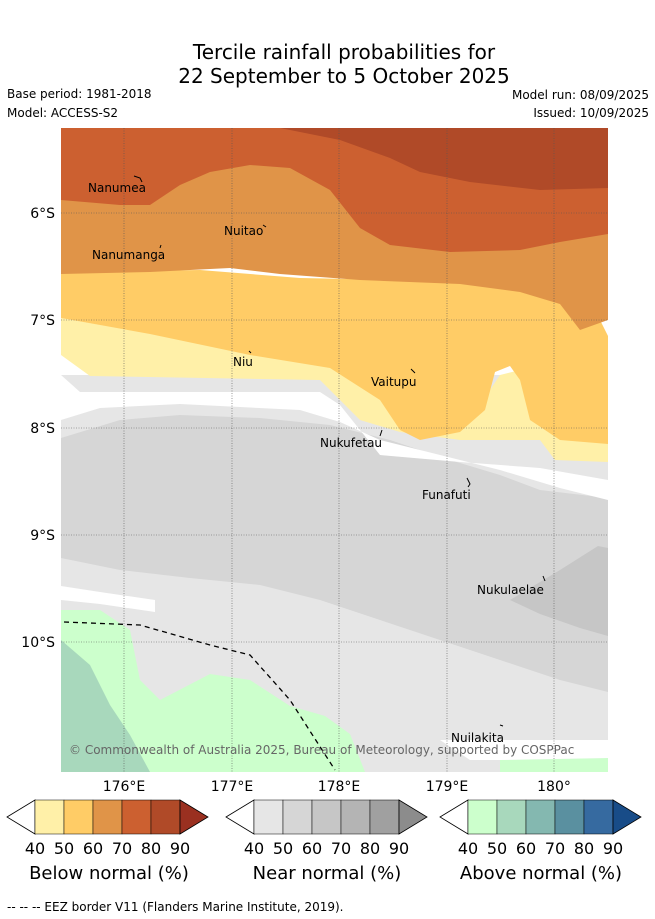  Describe the element at coordinates (105, 706) in the screenshot. I see `above-normal-50-region` at that location.